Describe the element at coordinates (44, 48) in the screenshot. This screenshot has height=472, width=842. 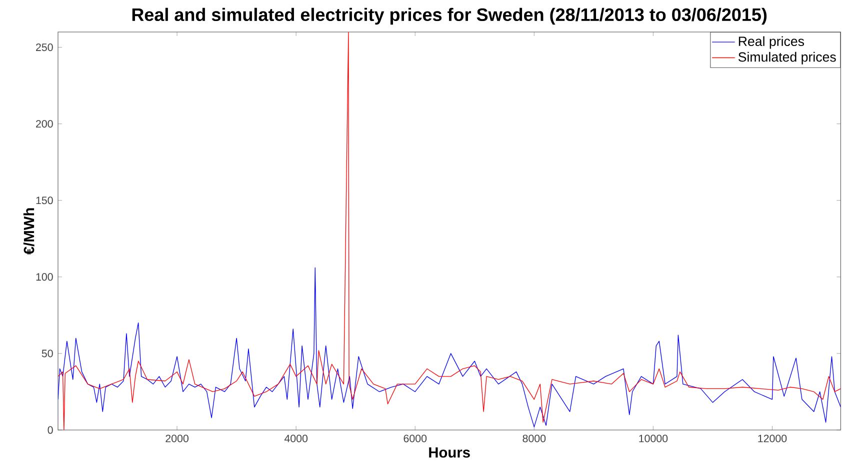
I see `y-tick-label: 250` at that location.